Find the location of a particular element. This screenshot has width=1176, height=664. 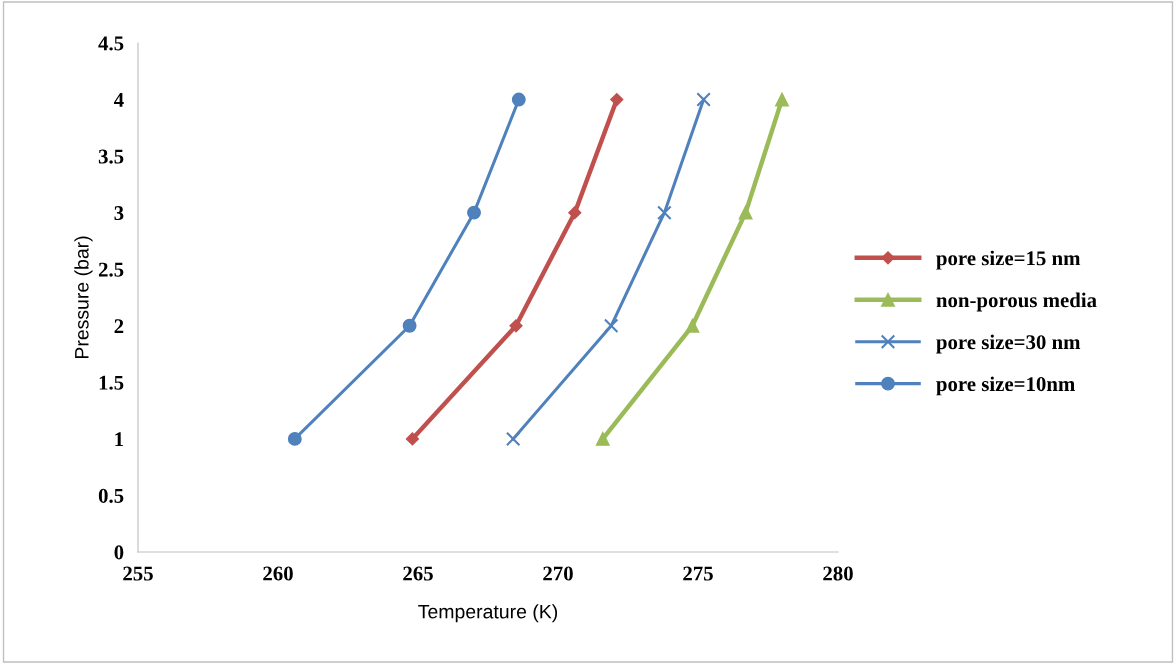

legend-label: pore size=15 nm is located at coordinates (1008, 260).